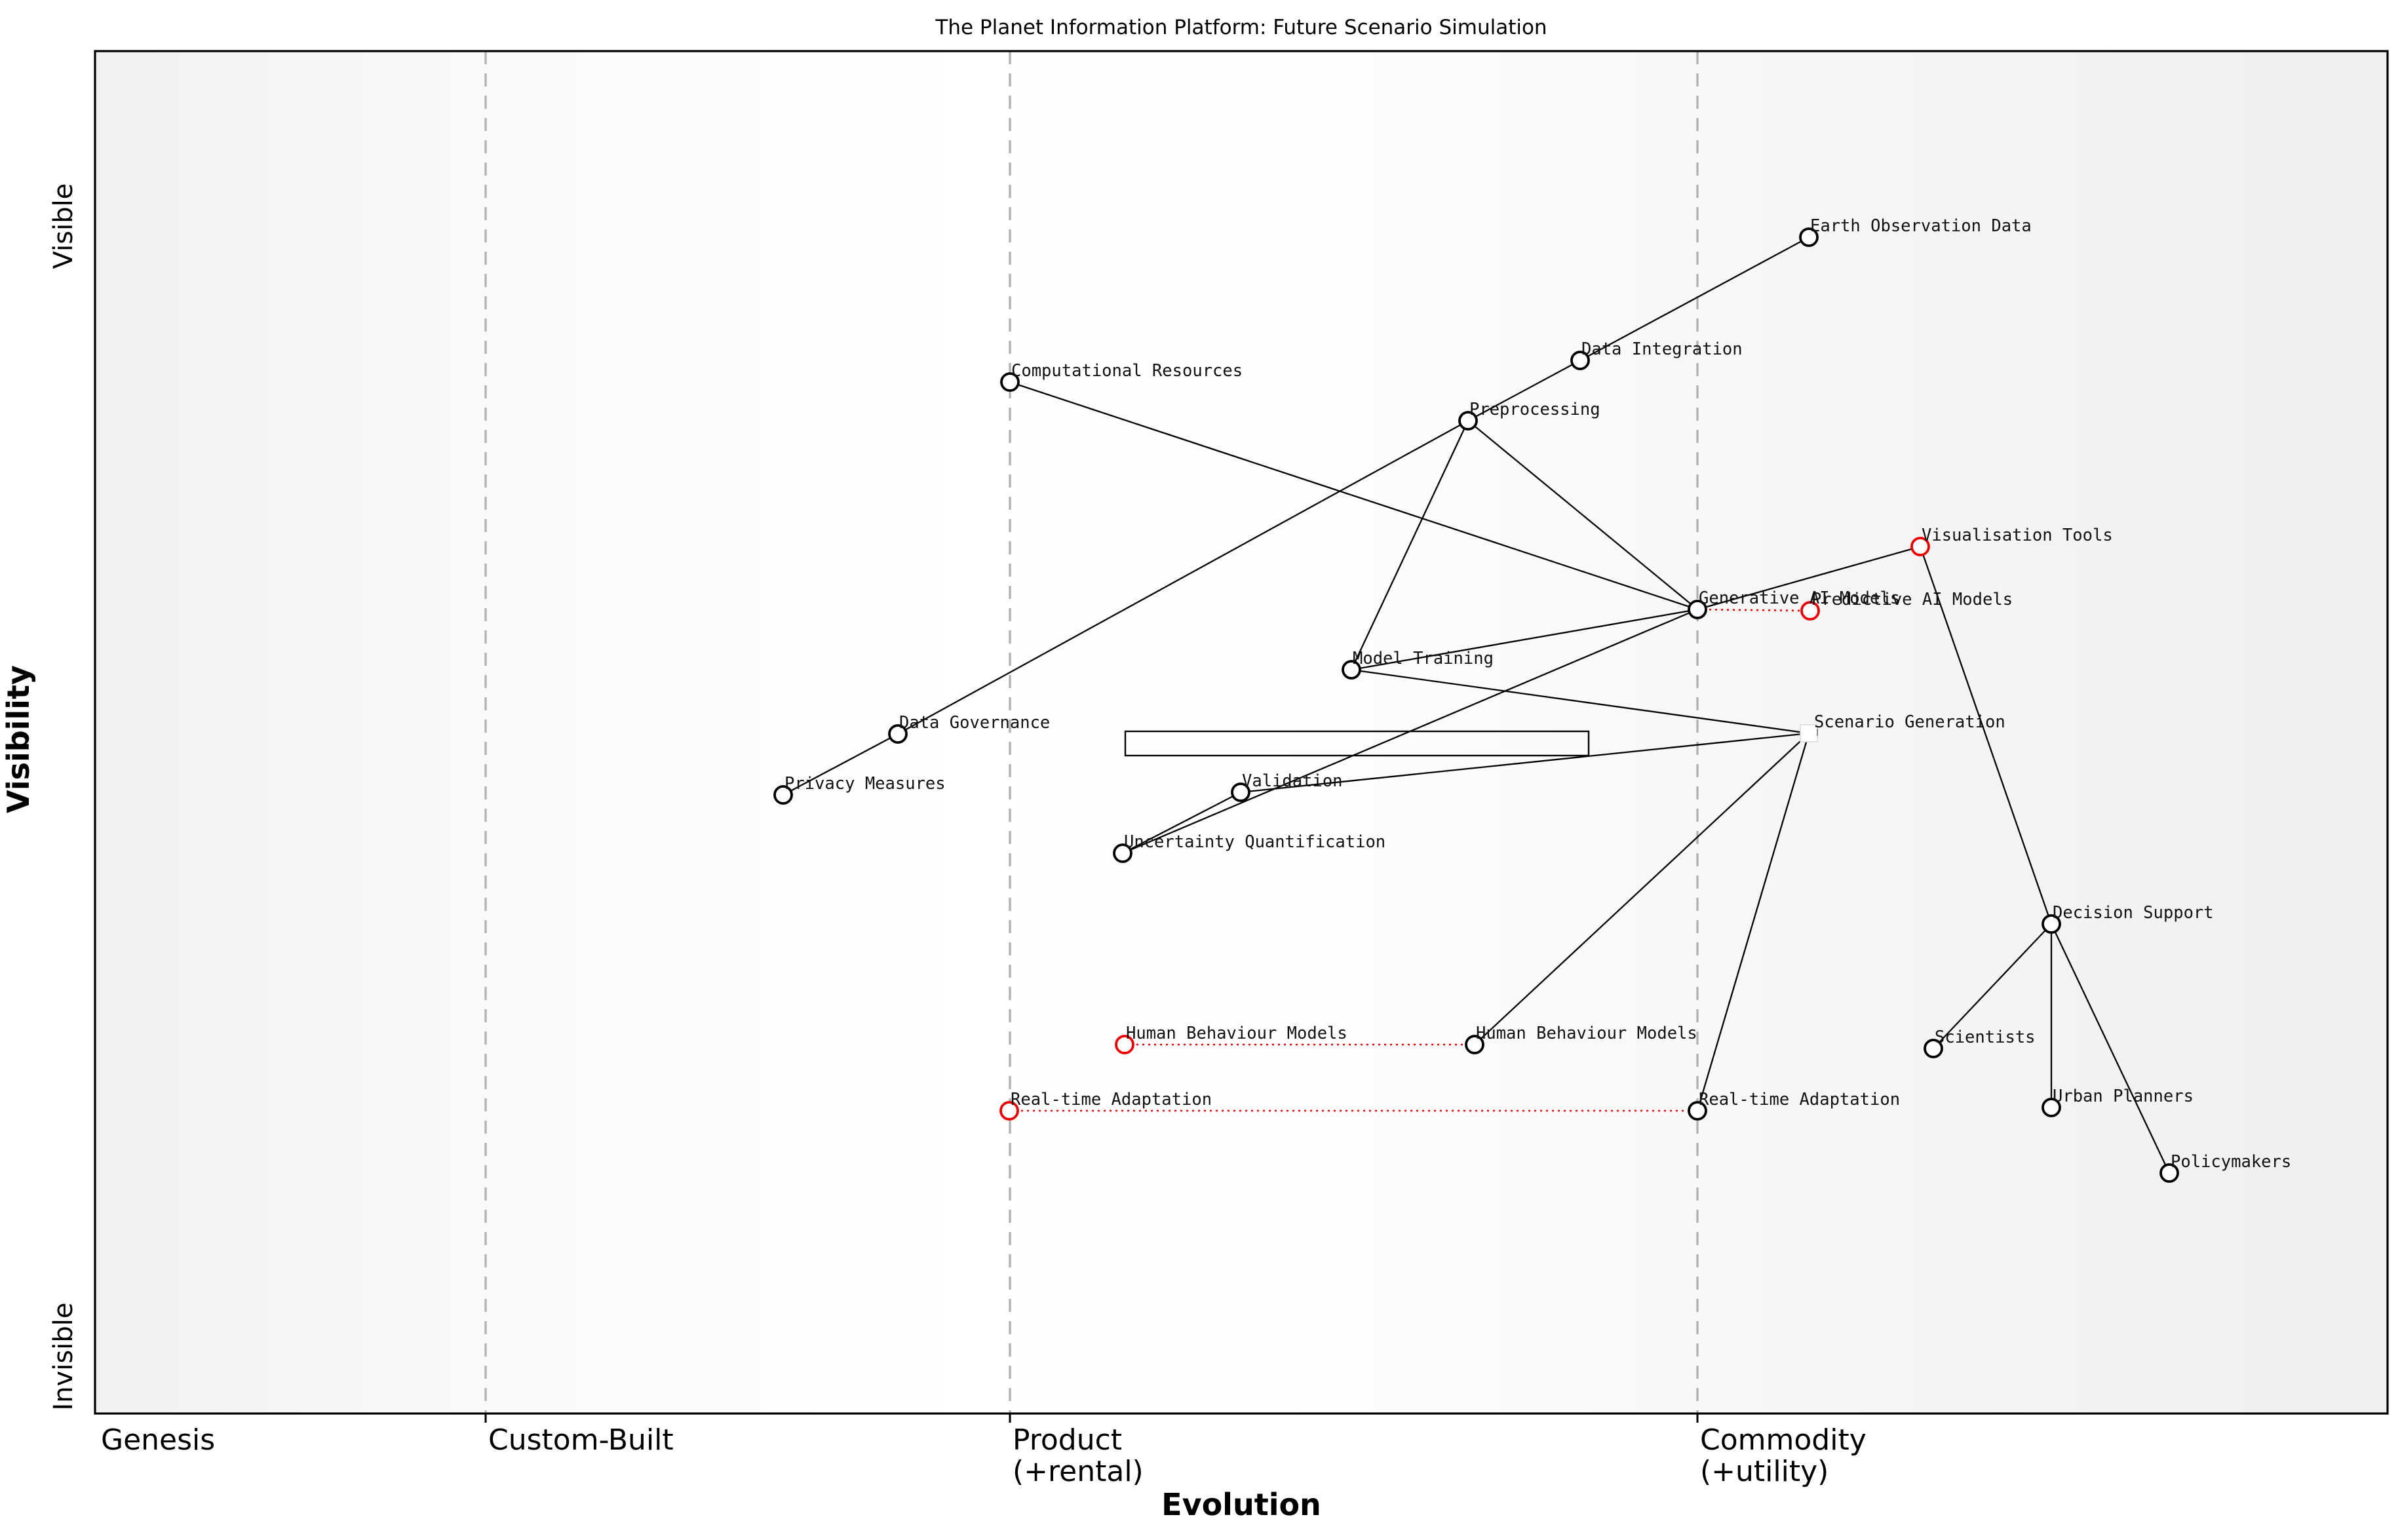  What do you see at coordinates (898, 734) in the screenshot?
I see `node-data-governance` at bounding box center [898, 734].